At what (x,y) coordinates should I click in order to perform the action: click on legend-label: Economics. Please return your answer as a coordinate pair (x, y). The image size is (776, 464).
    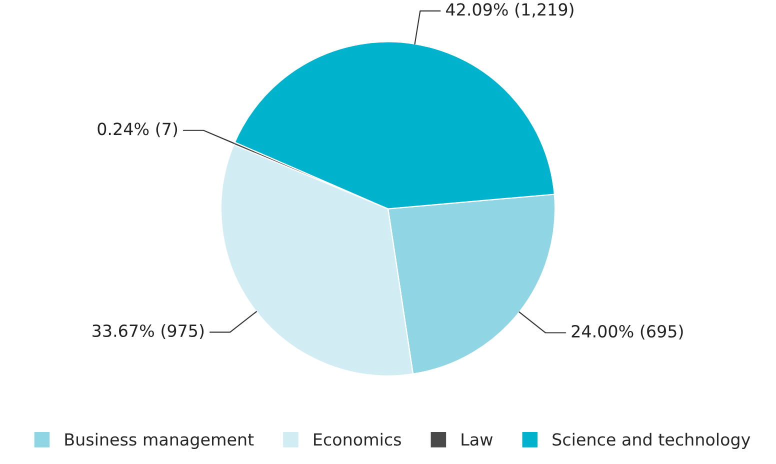
    Looking at the image, I should click on (357, 439).